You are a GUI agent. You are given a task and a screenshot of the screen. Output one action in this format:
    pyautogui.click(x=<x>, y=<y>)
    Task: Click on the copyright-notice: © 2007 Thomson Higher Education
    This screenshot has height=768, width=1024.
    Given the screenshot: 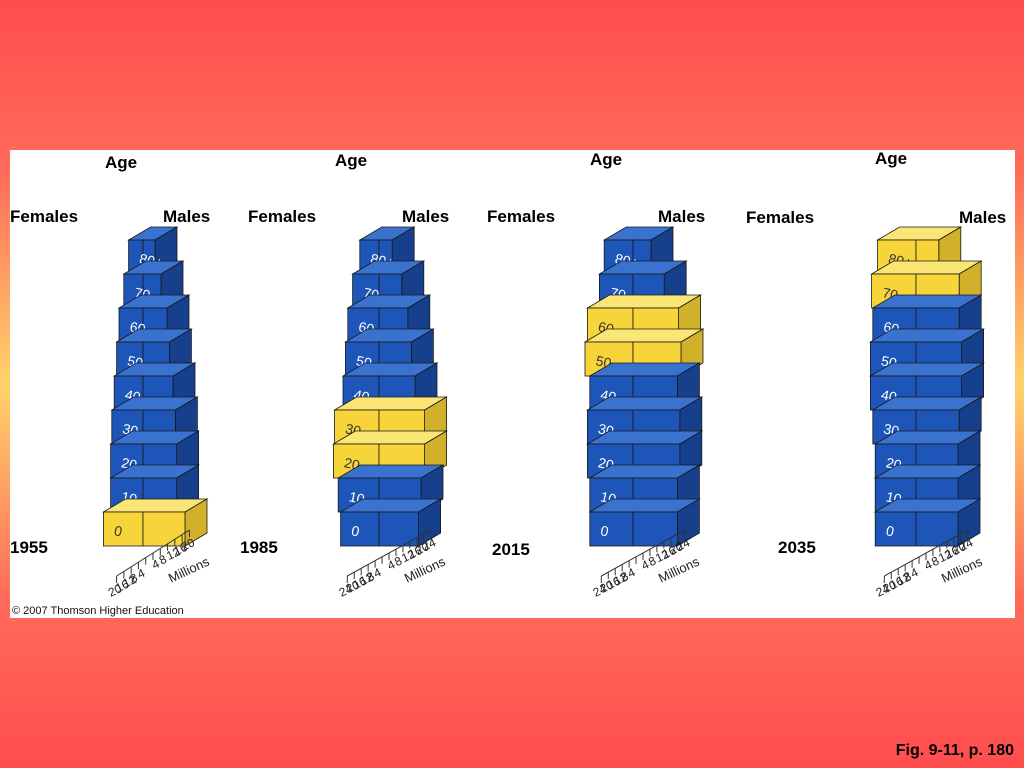 What is the action you would take?
    pyautogui.click(x=98, y=611)
    